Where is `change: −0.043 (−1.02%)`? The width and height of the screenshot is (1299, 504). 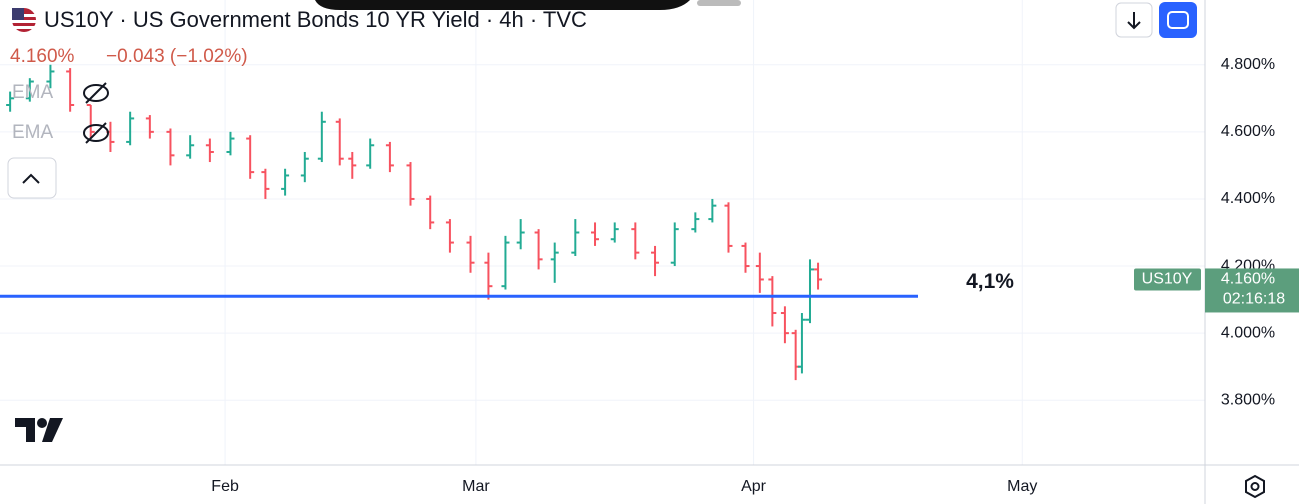
change: −0.043 (−1.02%) is located at coordinates (177, 56).